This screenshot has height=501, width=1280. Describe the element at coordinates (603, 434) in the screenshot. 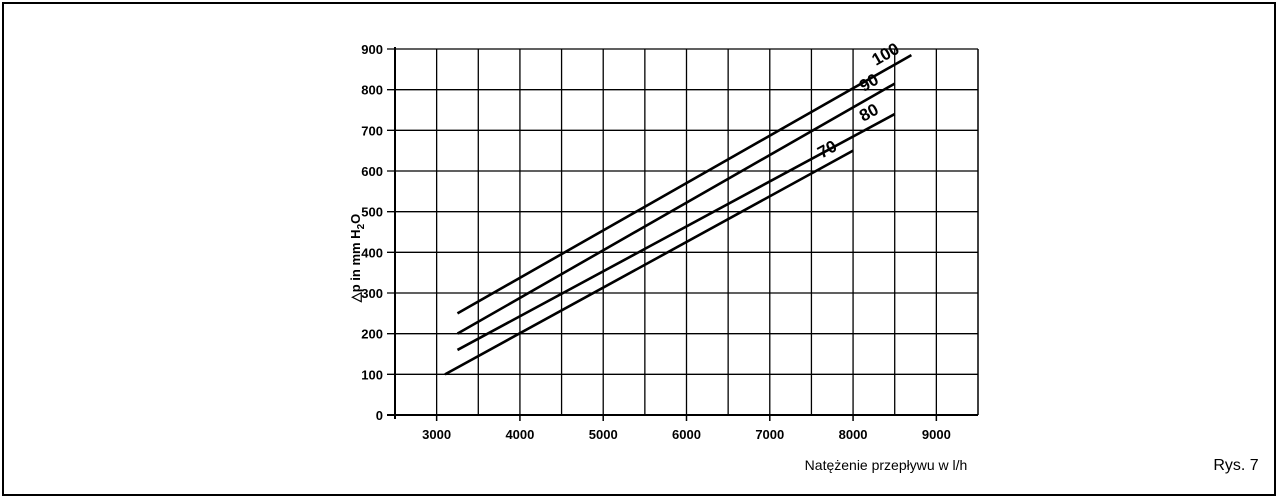

I see `x-tick-label: 5000` at that location.